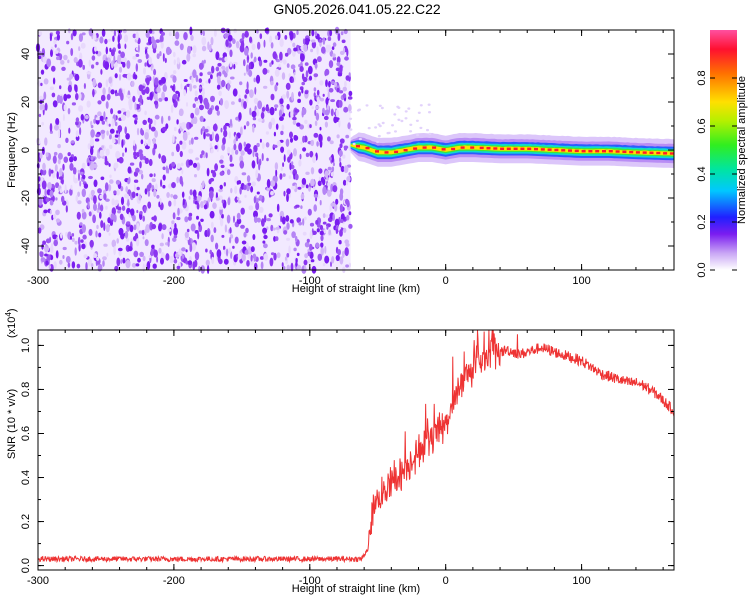  I want to click on y-tick-label: 0.2, so click(26, 521).